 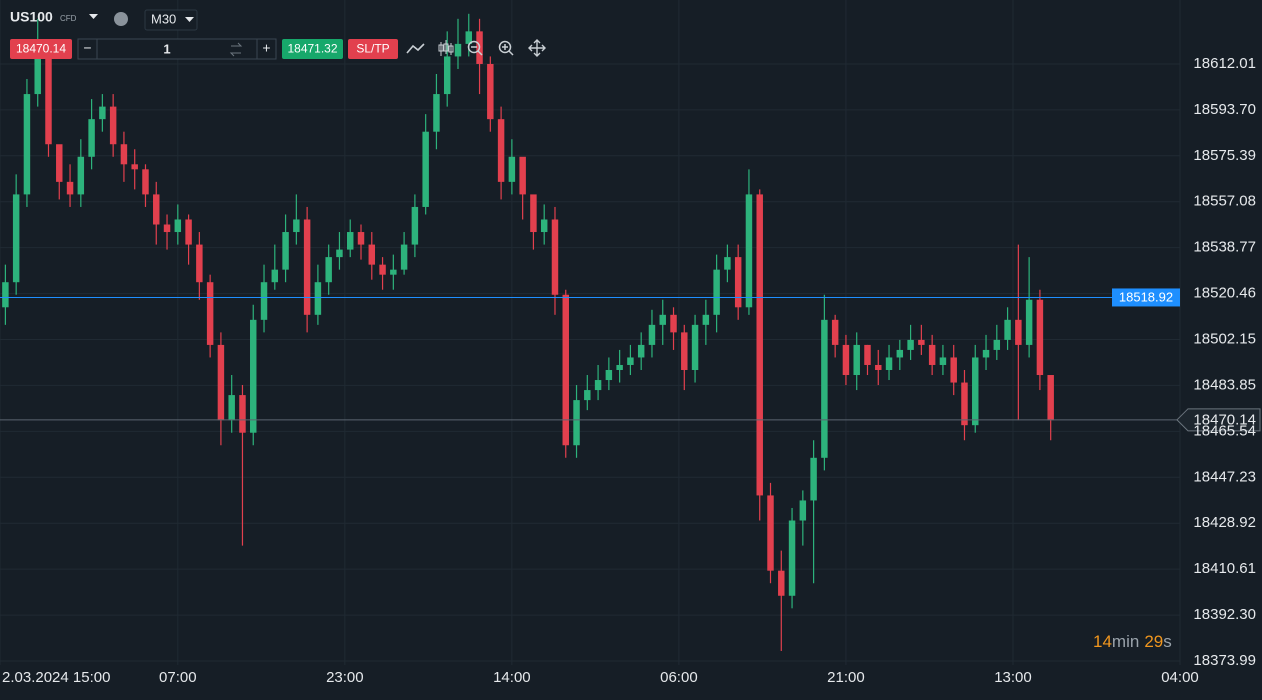 I want to click on y-tick-label: 18410.61, so click(x=1224, y=568).